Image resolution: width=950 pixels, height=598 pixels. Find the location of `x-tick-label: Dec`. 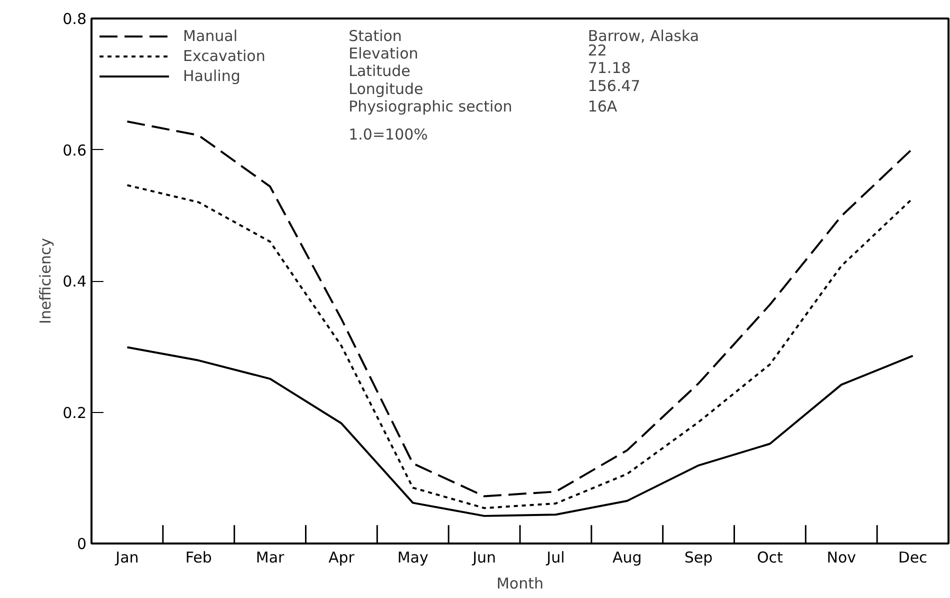

x-tick-label: Dec is located at coordinates (913, 557).